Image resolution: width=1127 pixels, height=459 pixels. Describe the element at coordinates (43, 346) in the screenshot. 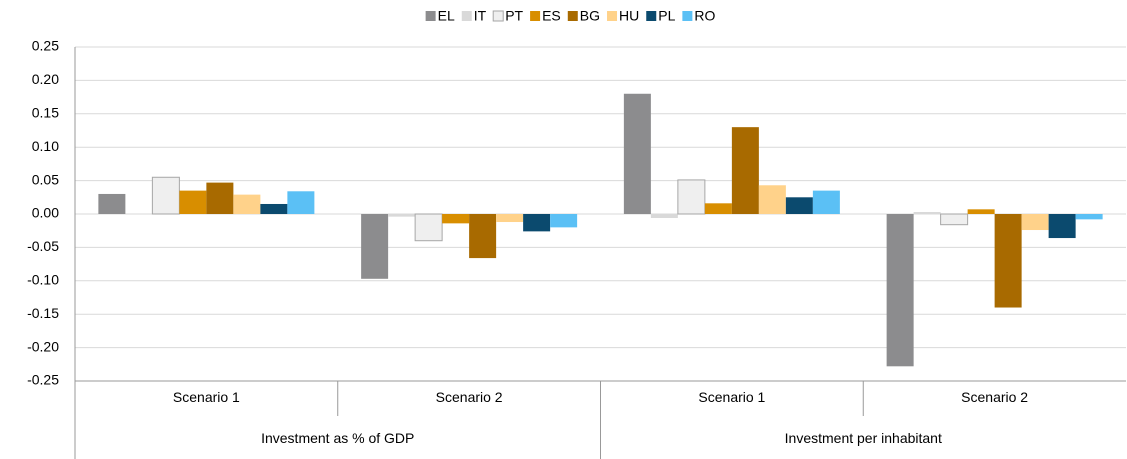

I see `y-tick-label: -0.20` at that location.